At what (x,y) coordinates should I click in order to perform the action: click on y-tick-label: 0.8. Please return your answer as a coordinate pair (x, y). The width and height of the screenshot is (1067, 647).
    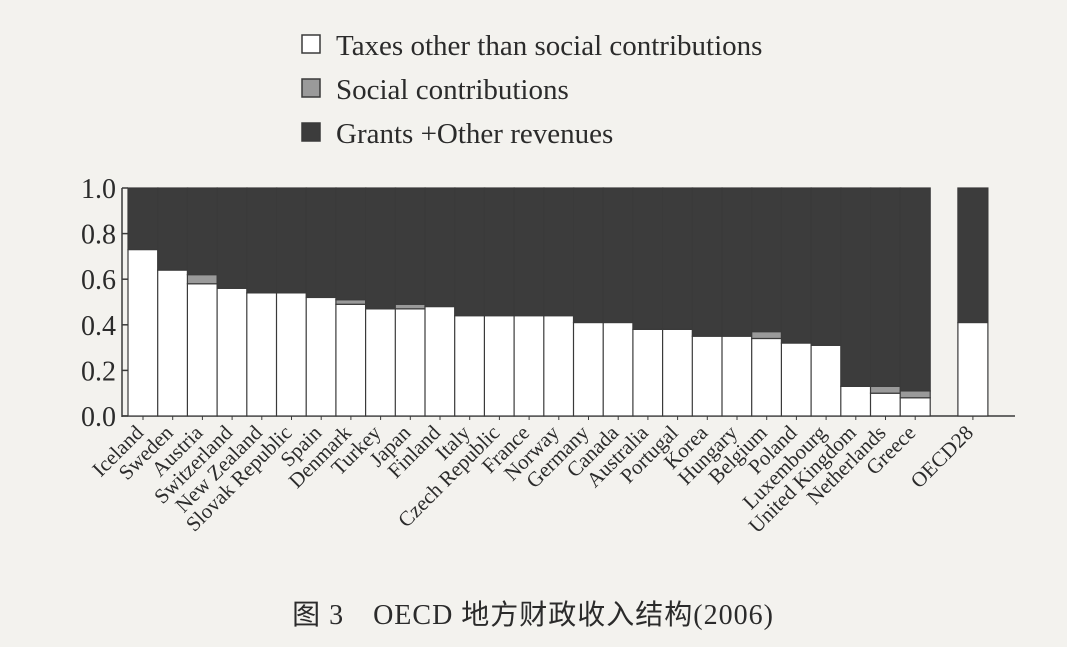
    Looking at the image, I should click on (98, 235).